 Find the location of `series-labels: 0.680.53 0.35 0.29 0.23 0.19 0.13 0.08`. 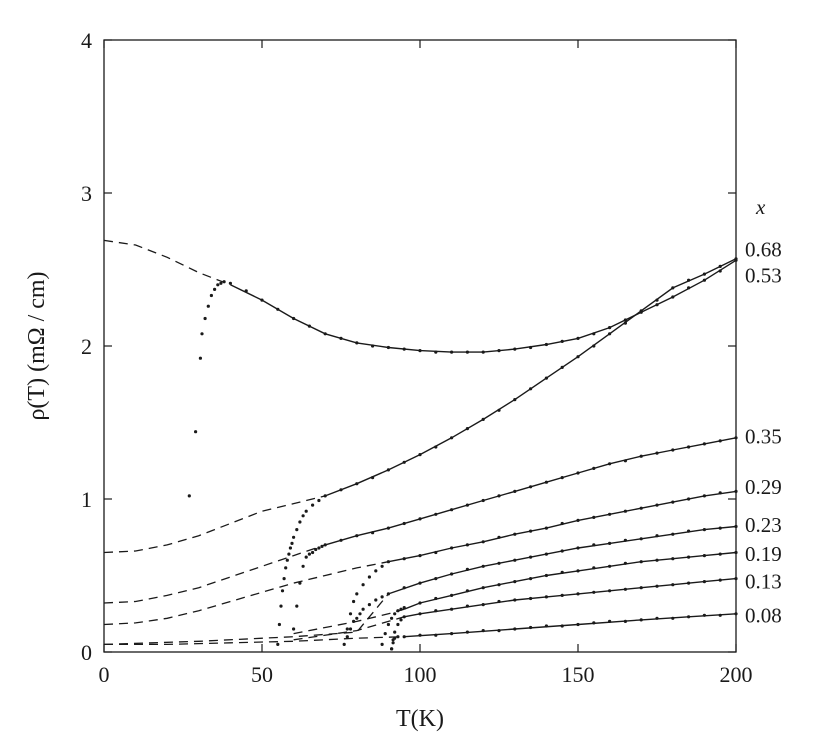

series-labels: 0.680.53 0.35 0.29 0.23 0.19 0.13 0.08 is located at coordinates (763, 433).